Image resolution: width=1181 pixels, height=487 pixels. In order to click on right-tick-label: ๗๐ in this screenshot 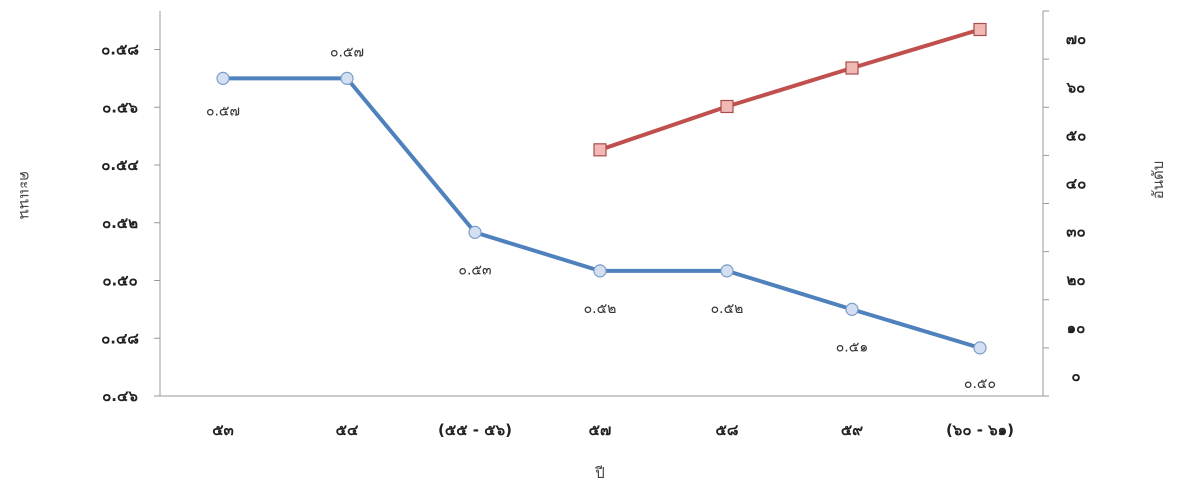, I will do `click(1076, 39)`.